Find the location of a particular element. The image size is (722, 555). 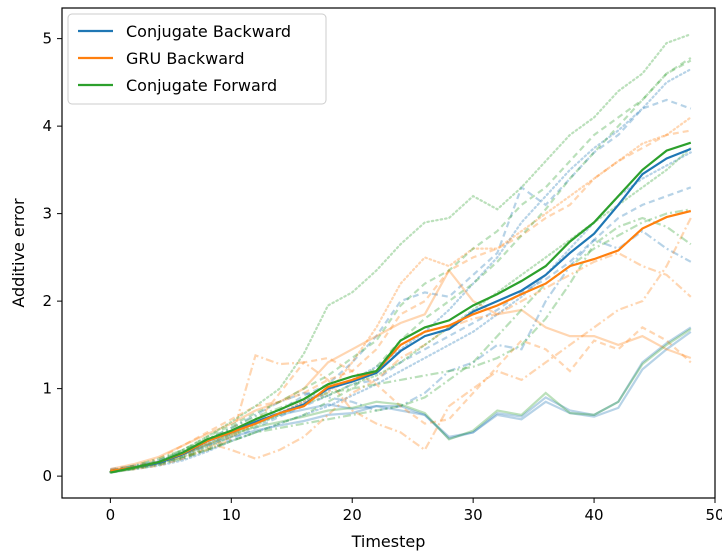

legend-label: GRU Backward is located at coordinates (185, 58).